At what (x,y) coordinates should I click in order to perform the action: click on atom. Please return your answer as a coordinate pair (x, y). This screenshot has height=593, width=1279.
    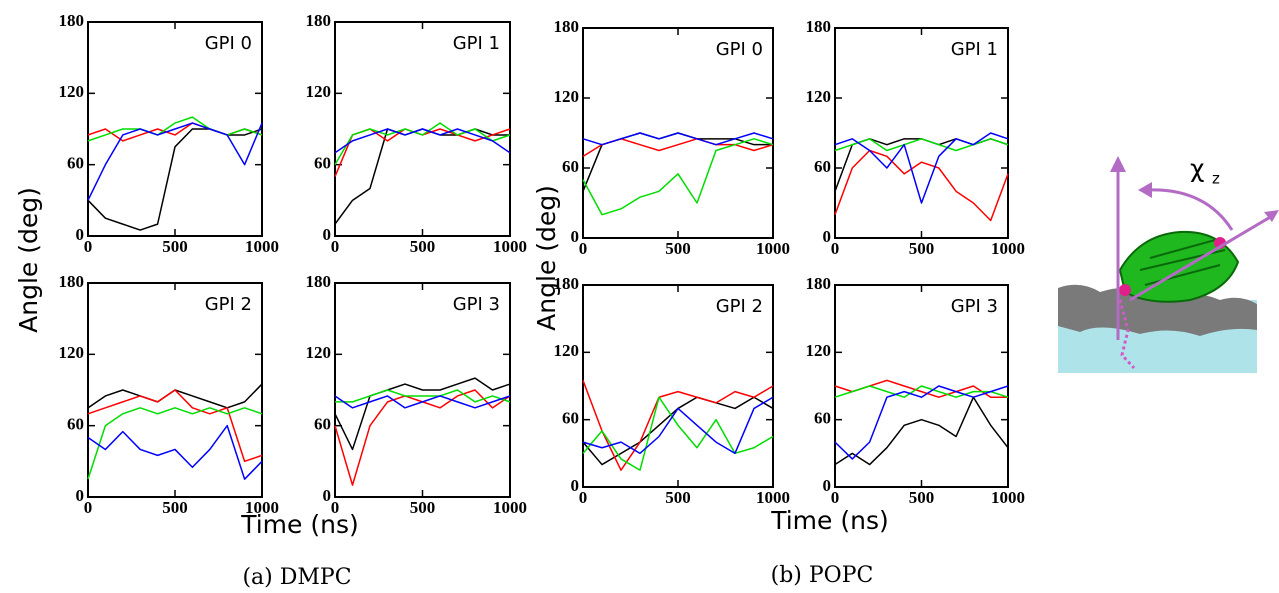
    Looking at the image, I should click on (1125, 290).